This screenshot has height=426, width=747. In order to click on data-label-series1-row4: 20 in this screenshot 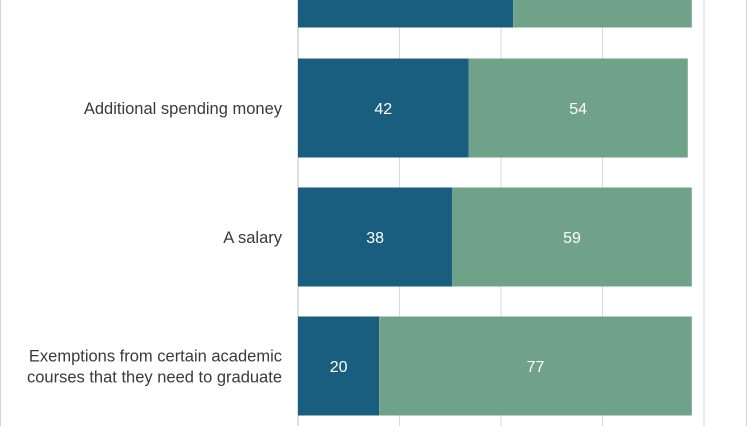, I will do `click(339, 367)`.